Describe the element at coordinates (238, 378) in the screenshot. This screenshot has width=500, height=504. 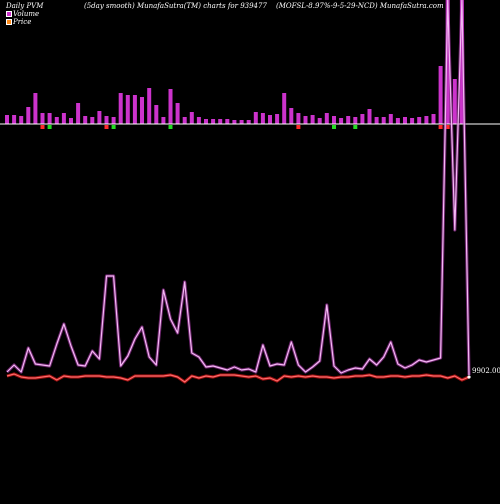
I see `price-line` at that location.